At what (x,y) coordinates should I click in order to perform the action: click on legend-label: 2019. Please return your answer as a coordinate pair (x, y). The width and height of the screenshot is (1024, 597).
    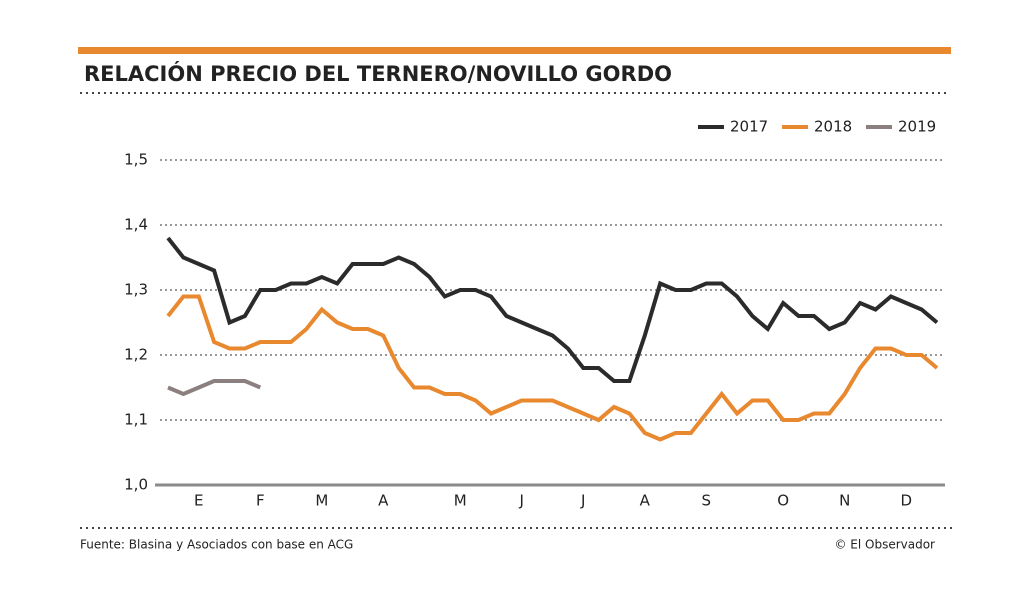
    Looking at the image, I should click on (917, 127).